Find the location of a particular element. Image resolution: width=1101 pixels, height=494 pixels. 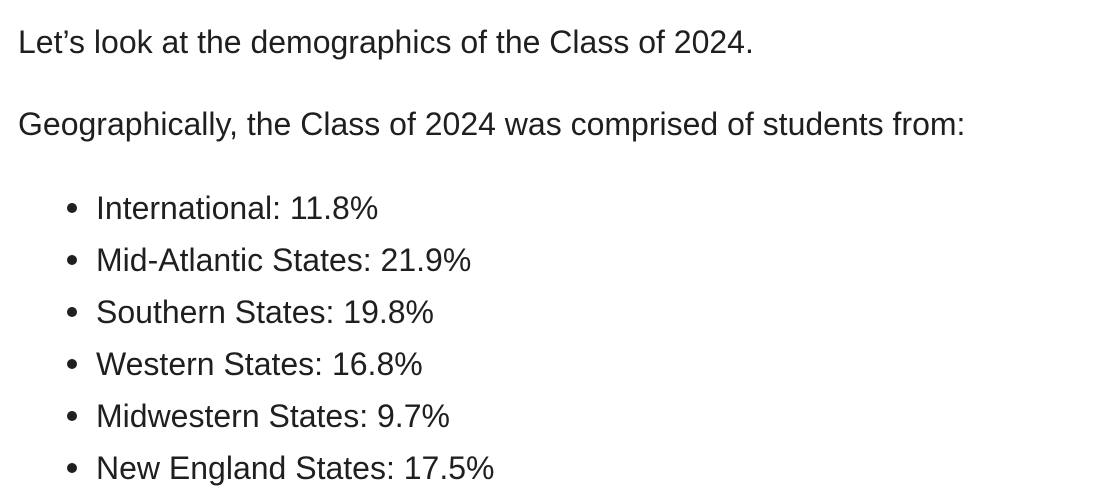

list-item: Western States: 16.8% is located at coordinates (280, 364).